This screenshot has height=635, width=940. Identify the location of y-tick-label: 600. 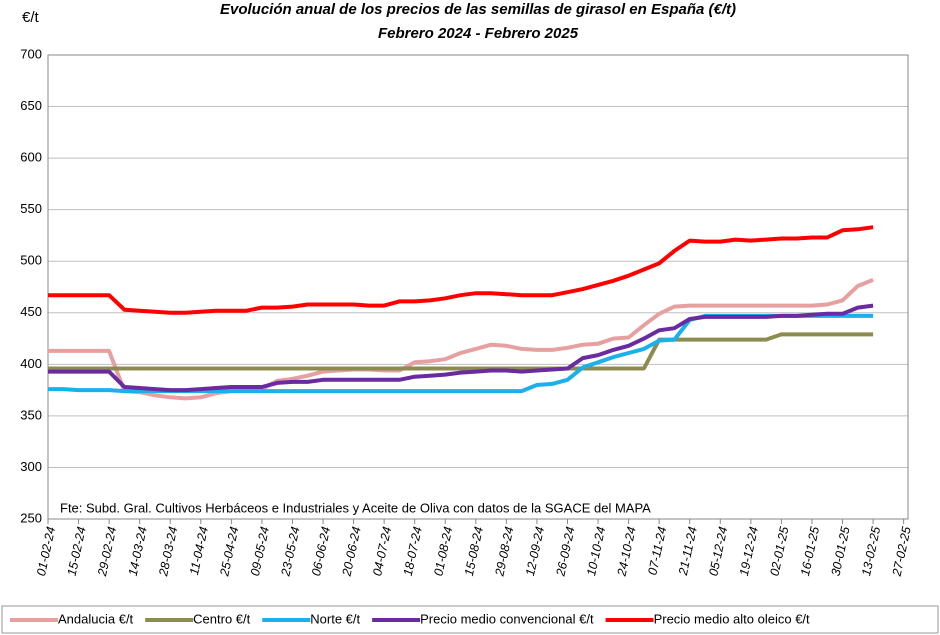
(31, 157).